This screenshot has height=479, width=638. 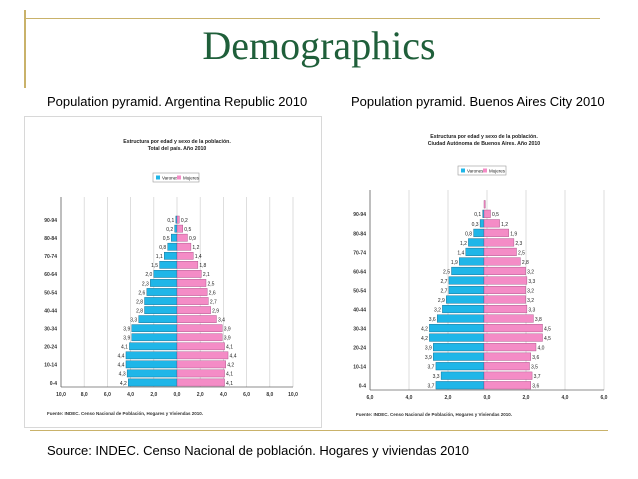 What do you see at coordinates (430, 387) in the screenshot?
I see `buenos-aires-value-label-male: 3,7` at bounding box center [430, 387].